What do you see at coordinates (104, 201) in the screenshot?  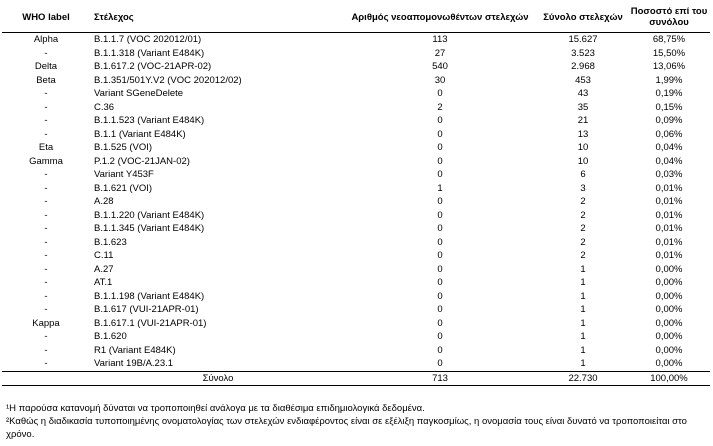 I see `table-cell: A.28` at bounding box center [104, 201].